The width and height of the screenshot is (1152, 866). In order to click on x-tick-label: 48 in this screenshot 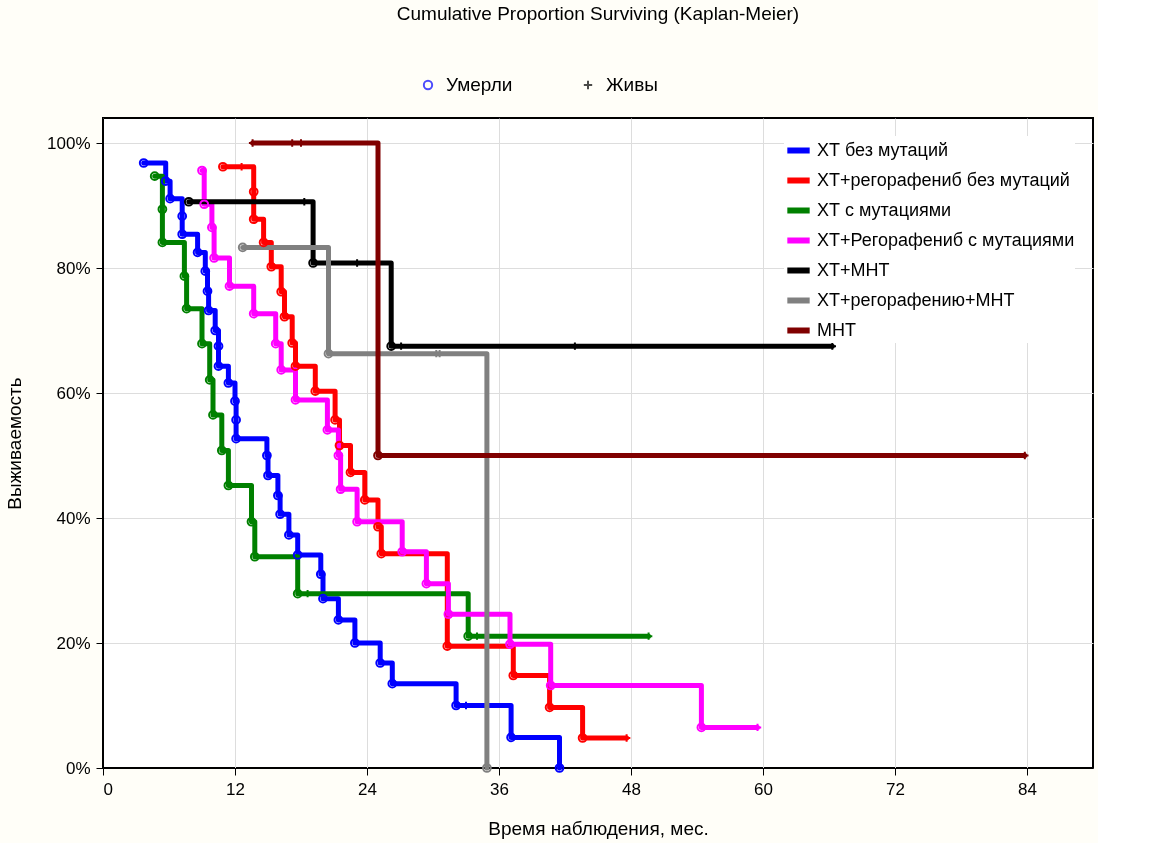, I will do `click(631, 789)`.